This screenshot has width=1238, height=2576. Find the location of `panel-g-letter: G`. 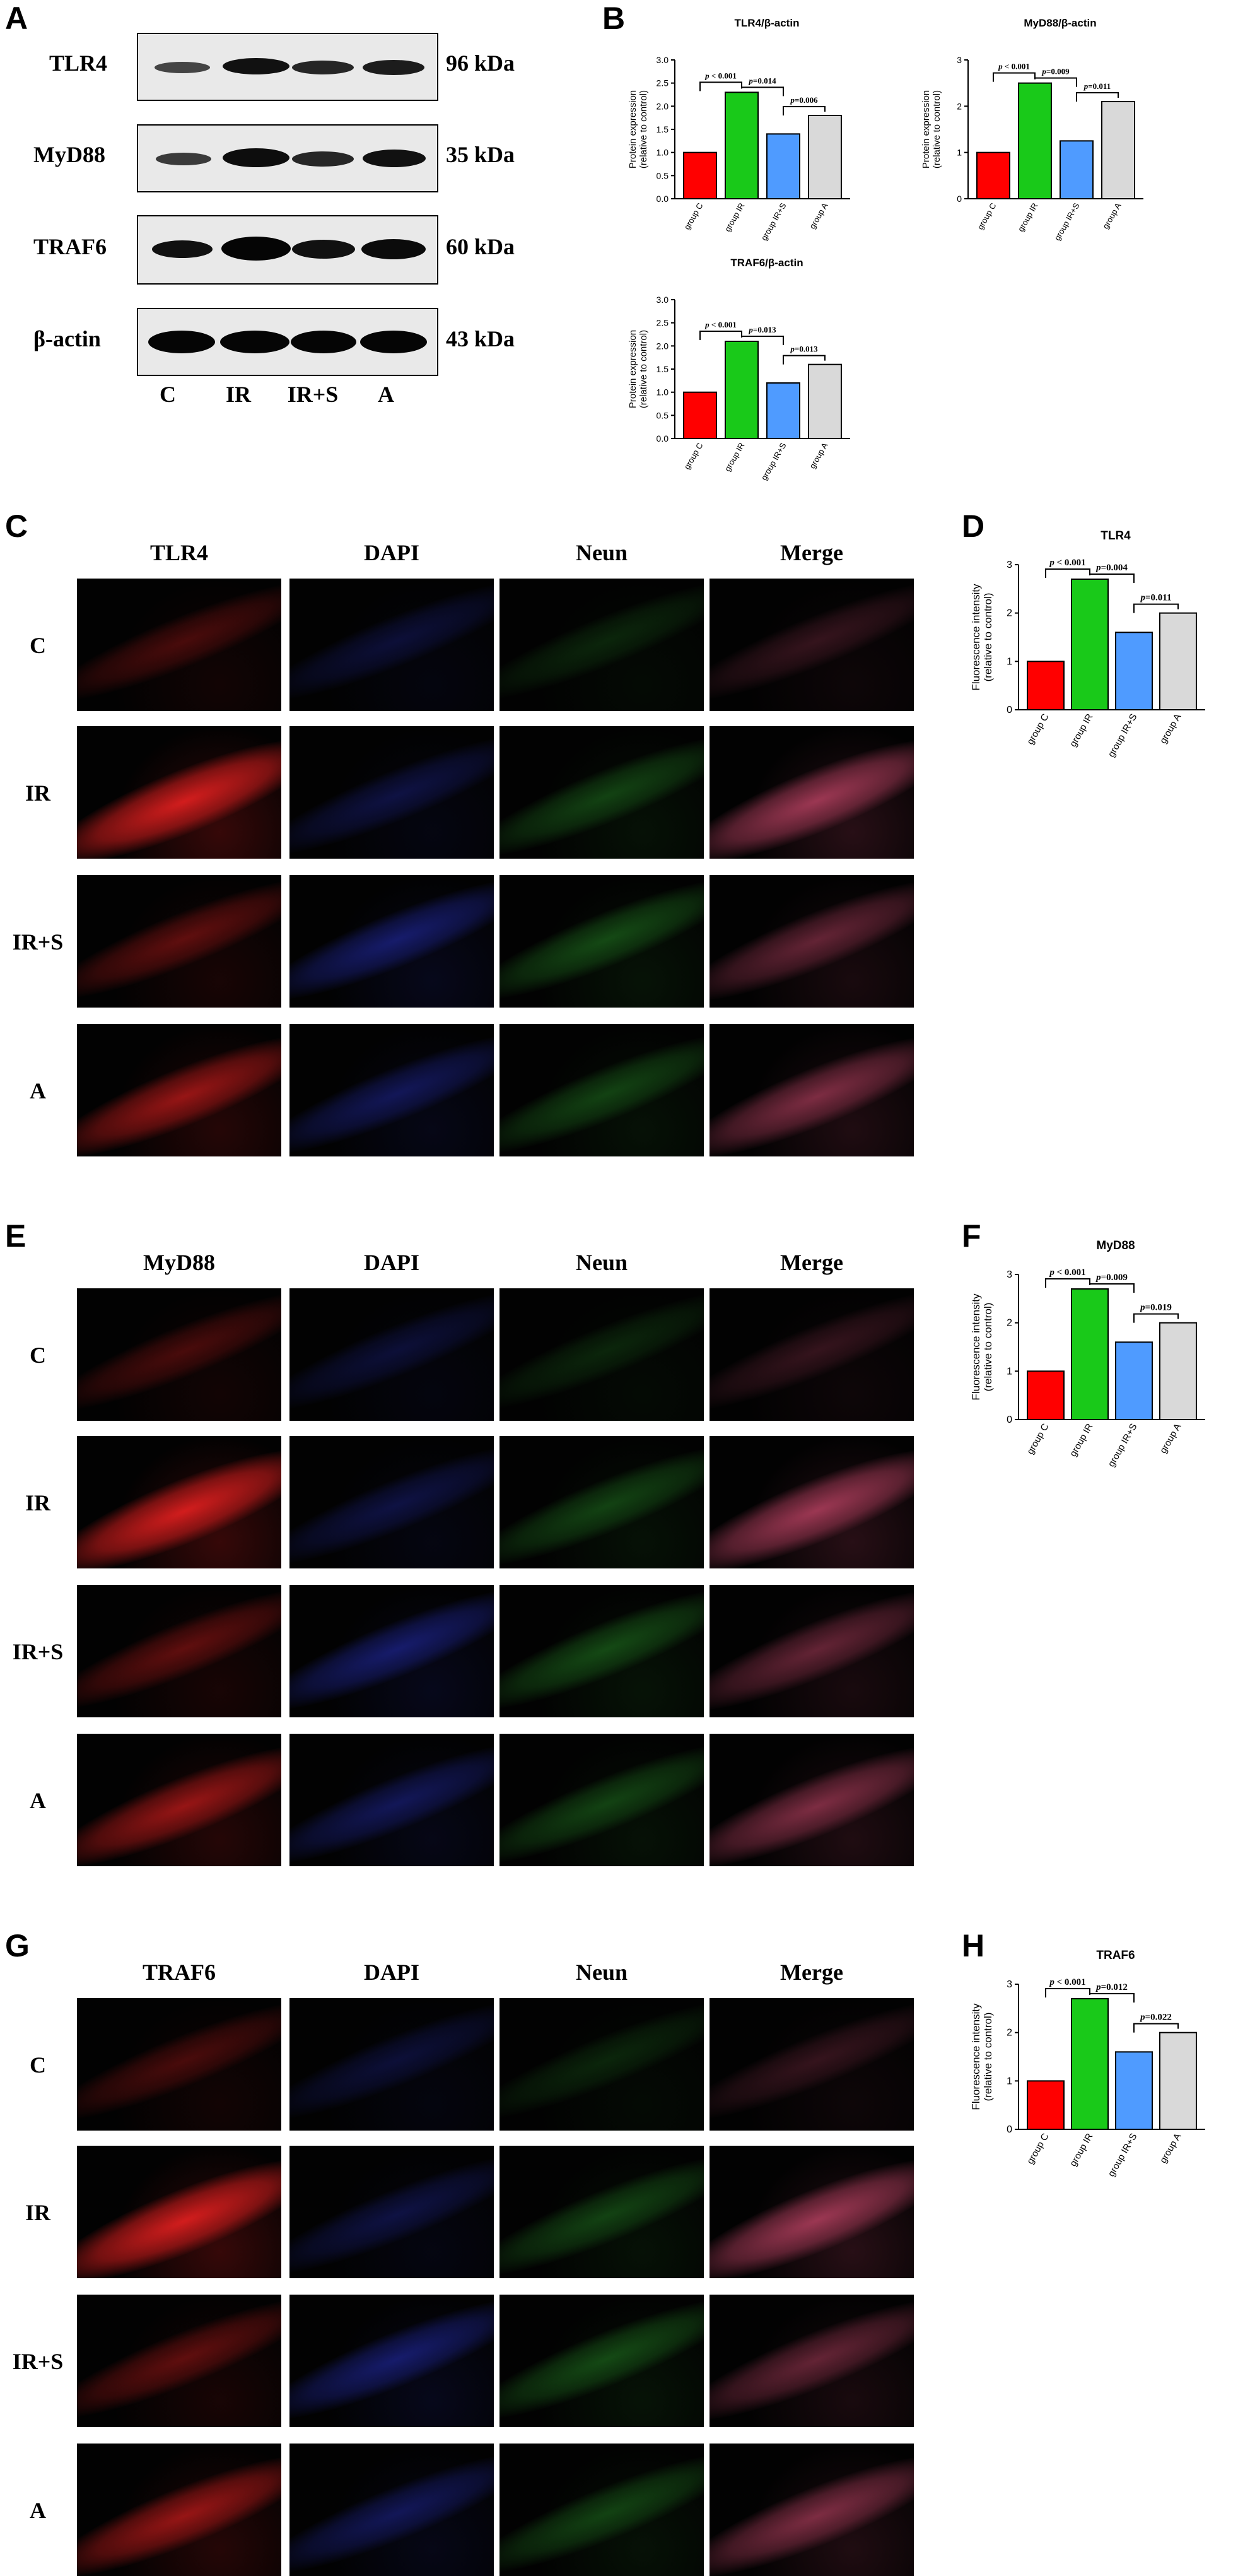

panel-g-letter: G is located at coordinates (17, 1945).